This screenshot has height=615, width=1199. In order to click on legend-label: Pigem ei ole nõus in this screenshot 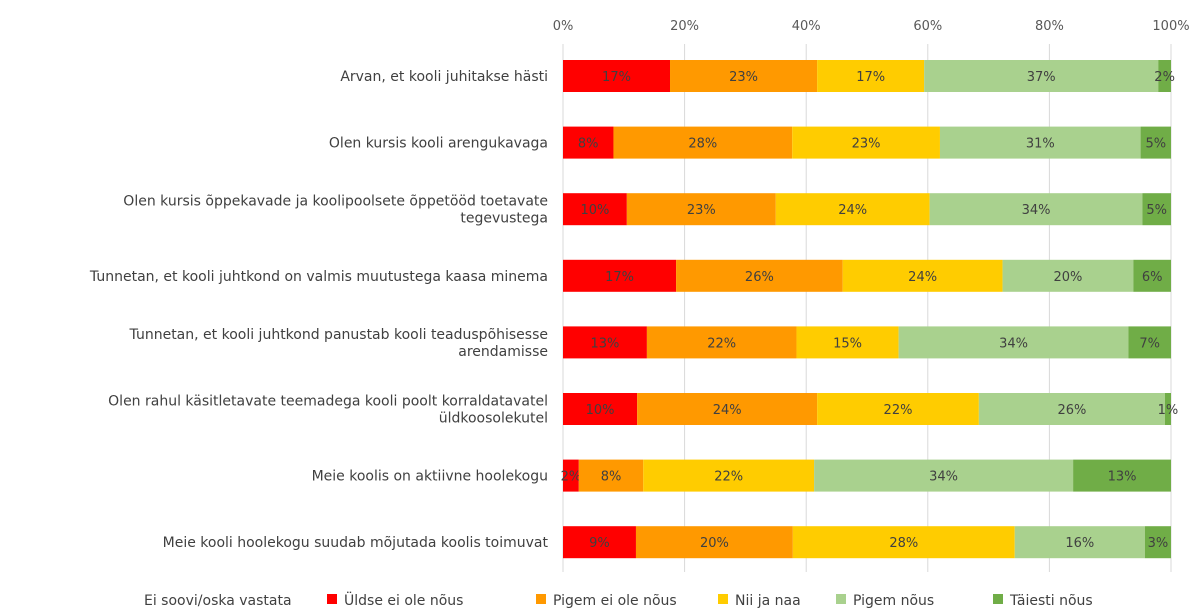, I will do `click(615, 601)`.